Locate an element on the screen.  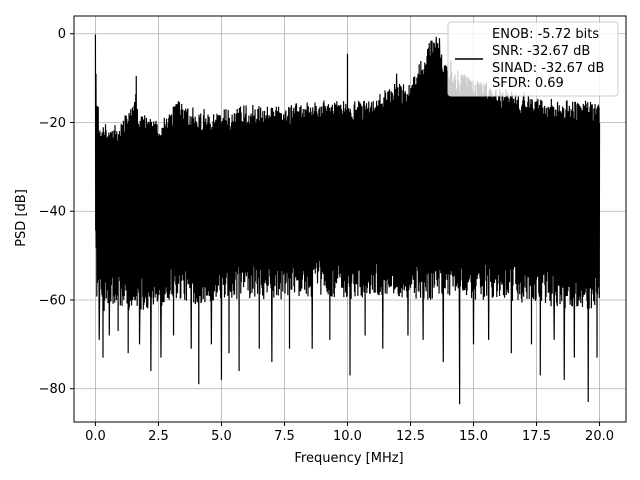
y-tick-label: −60 is located at coordinates (52, 300).